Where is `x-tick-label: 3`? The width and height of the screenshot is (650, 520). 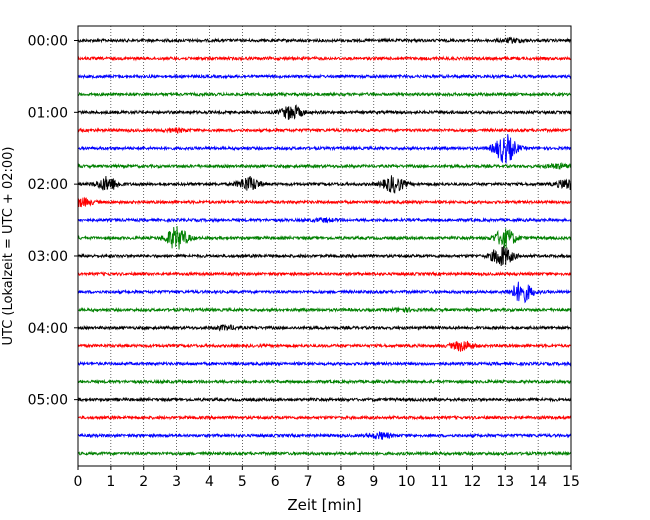 x-tick-label: 3 is located at coordinates (176, 482).